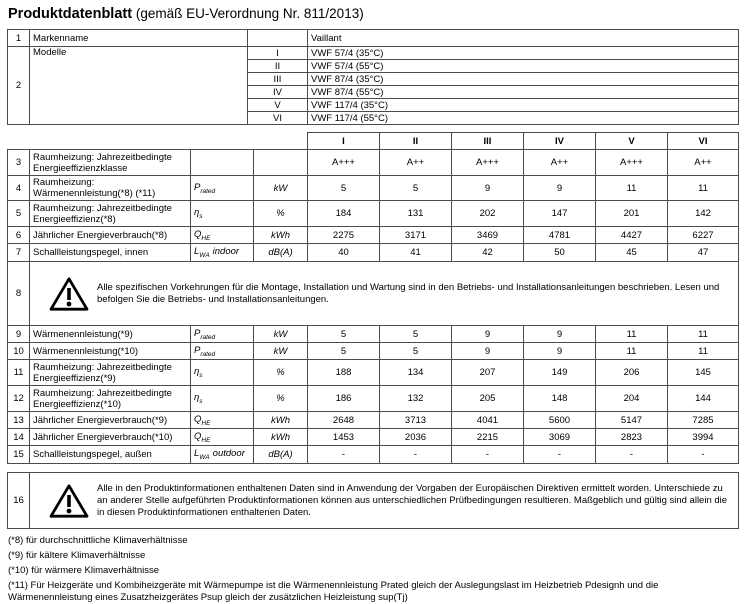 This screenshot has width=745, height=604. What do you see at coordinates (18, 85) in the screenshot?
I see `row-number: 2` at bounding box center [18, 85].